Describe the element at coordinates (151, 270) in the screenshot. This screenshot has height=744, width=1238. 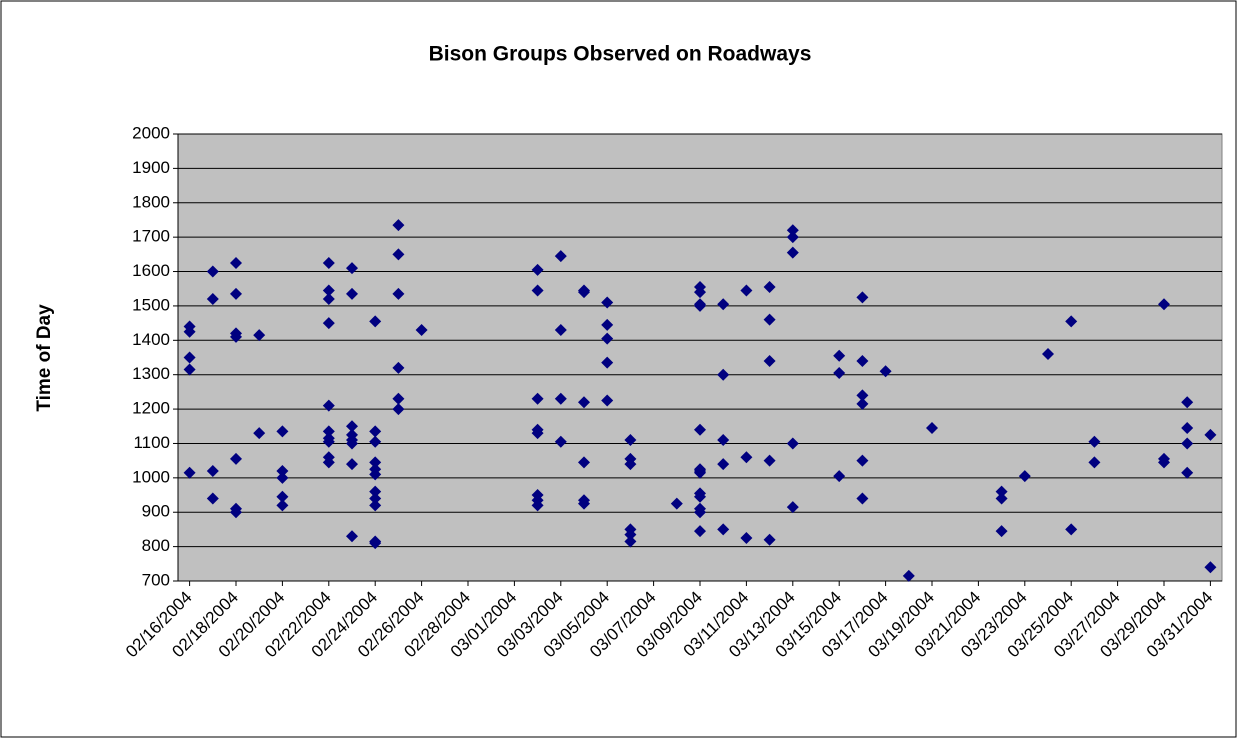
I see `y-tick-label: 1600` at that location.